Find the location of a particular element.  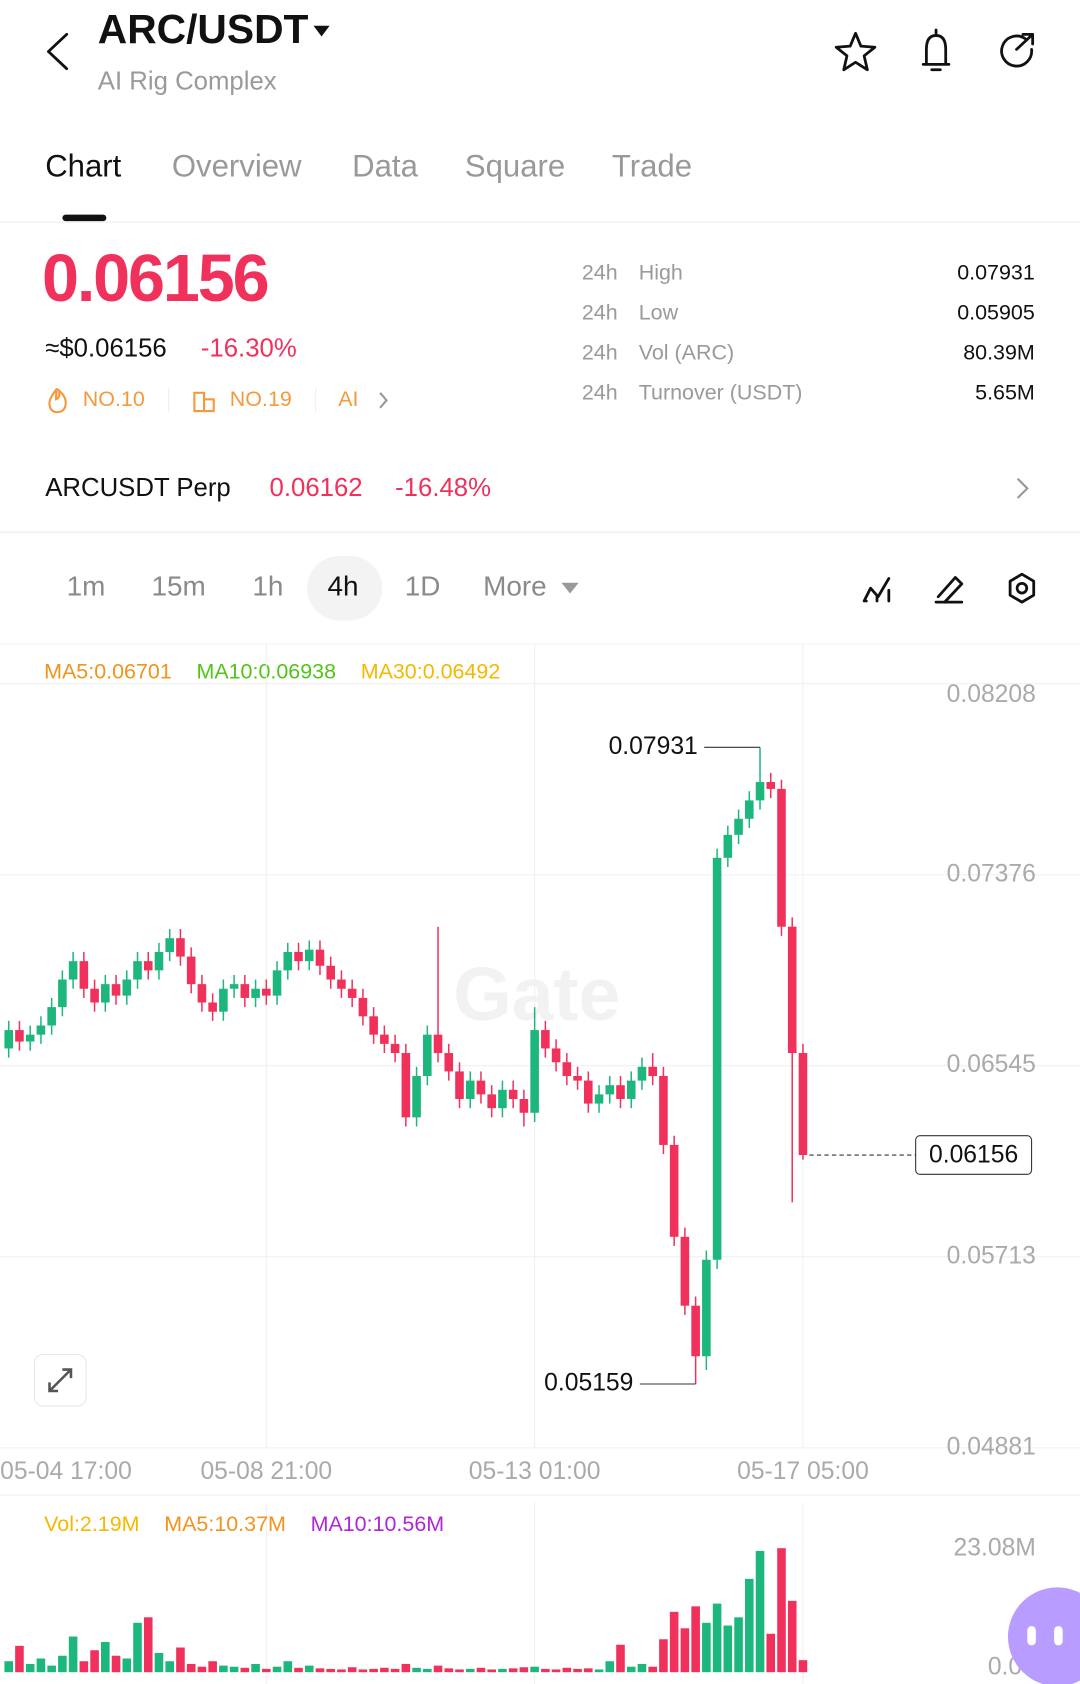

pair-title: ARC/USDT is located at coordinates (203, 29).